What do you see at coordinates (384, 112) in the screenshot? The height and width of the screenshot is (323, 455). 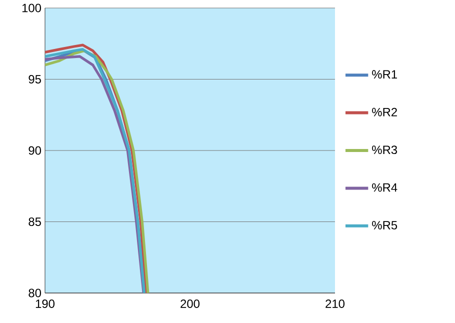 I see `legend-label: %R2` at bounding box center [384, 112].